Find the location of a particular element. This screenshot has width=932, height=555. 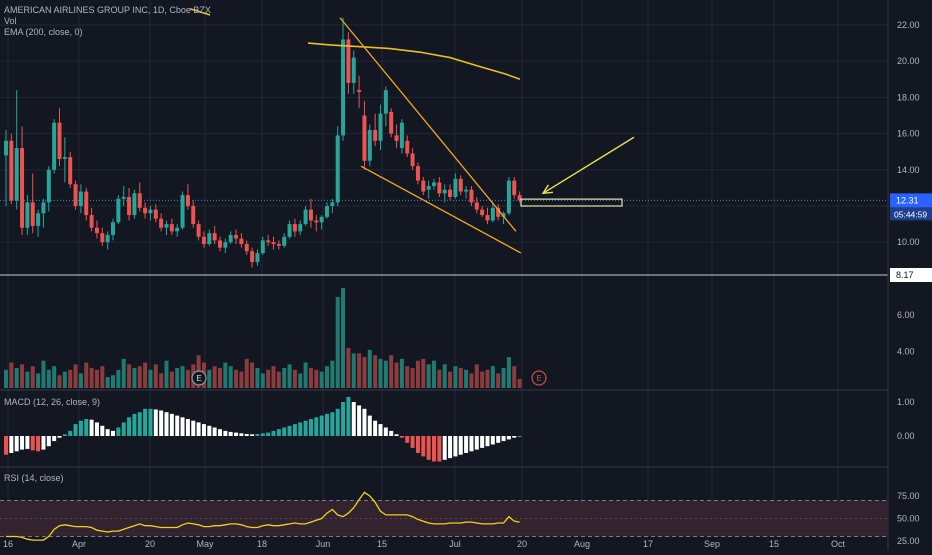

earnings-marker-0: E is located at coordinates (199, 378).